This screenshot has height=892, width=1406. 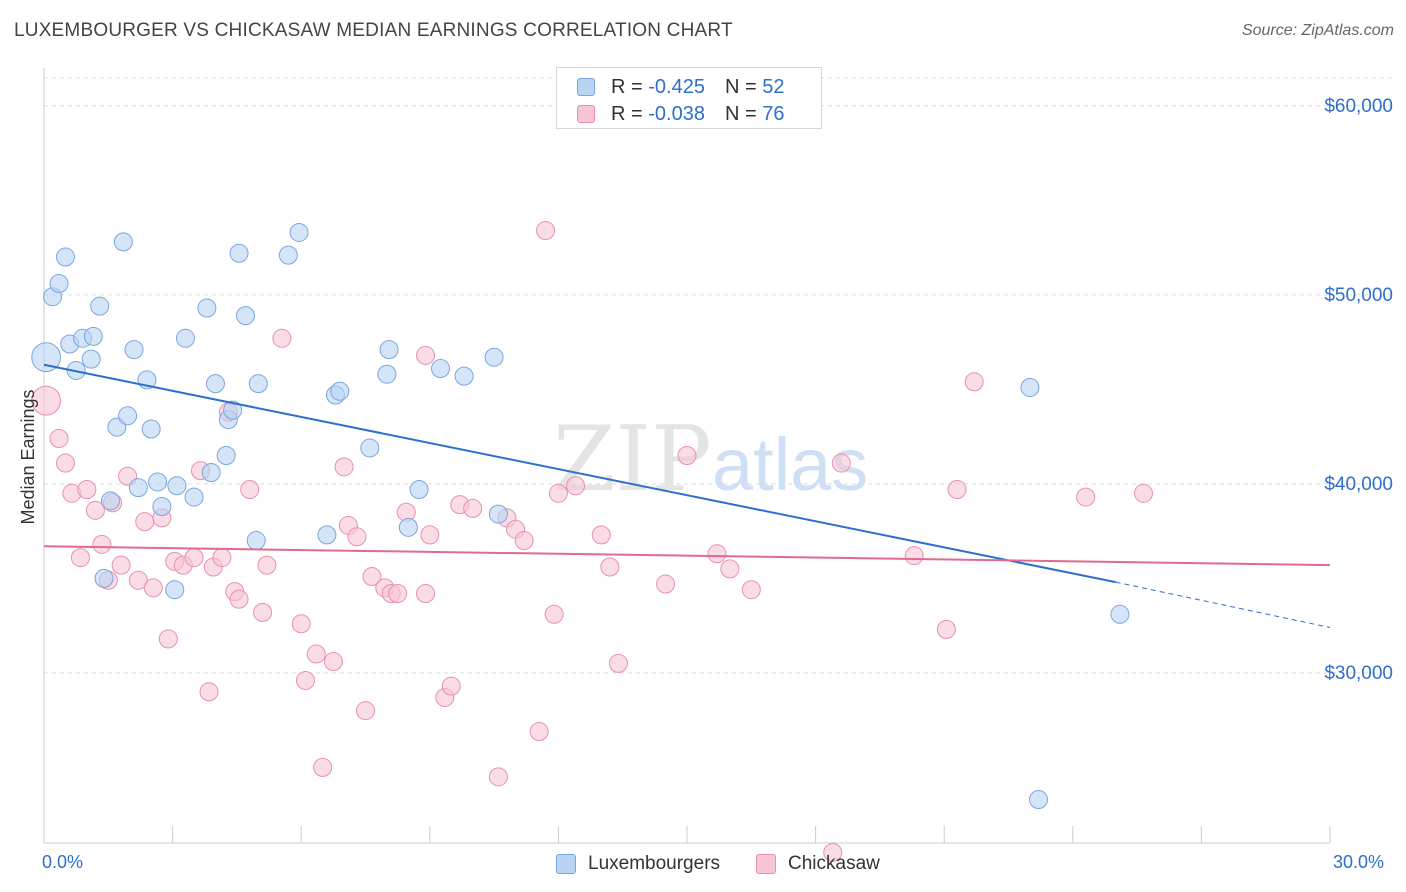 I want to click on source-label: Source: ZipAtlas.com, so click(x=1317, y=30).